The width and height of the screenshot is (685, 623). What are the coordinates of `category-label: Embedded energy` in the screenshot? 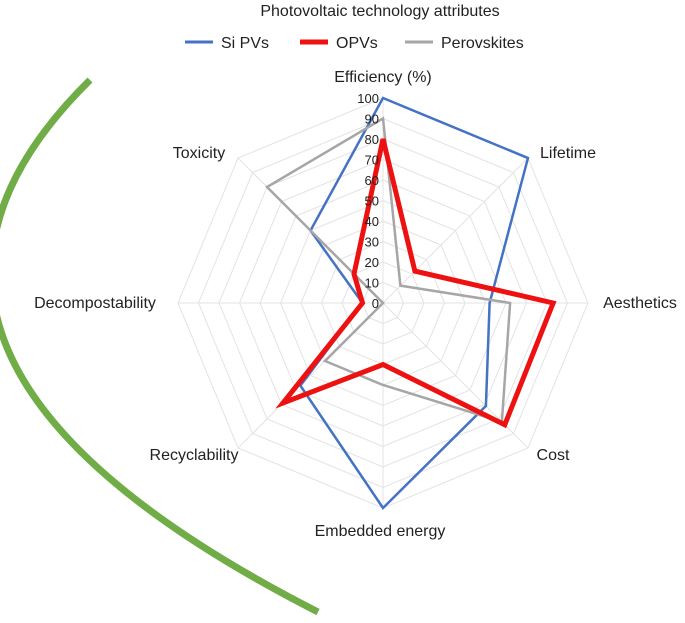 It's located at (380, 531).